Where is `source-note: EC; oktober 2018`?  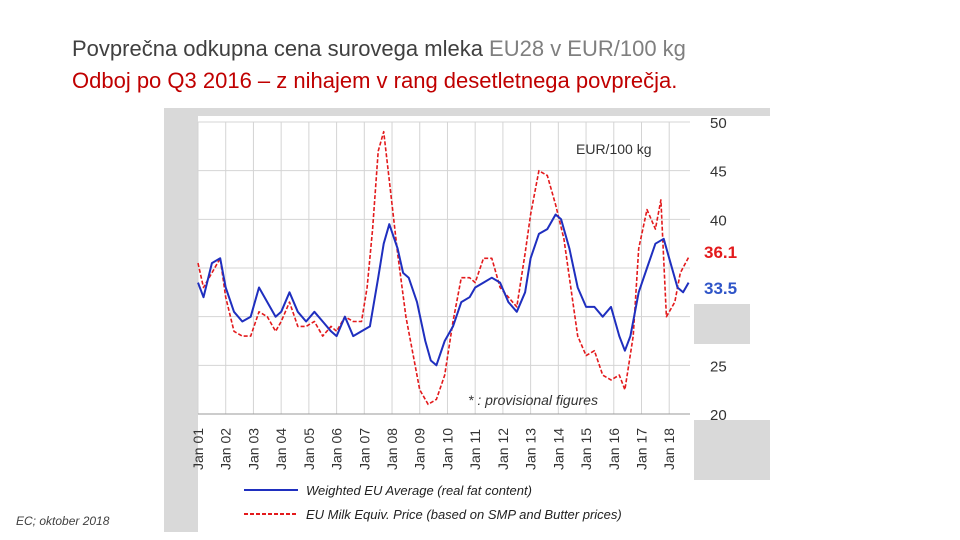 source-note: EC; oktober 2018 is located at coordinates (63, 521).